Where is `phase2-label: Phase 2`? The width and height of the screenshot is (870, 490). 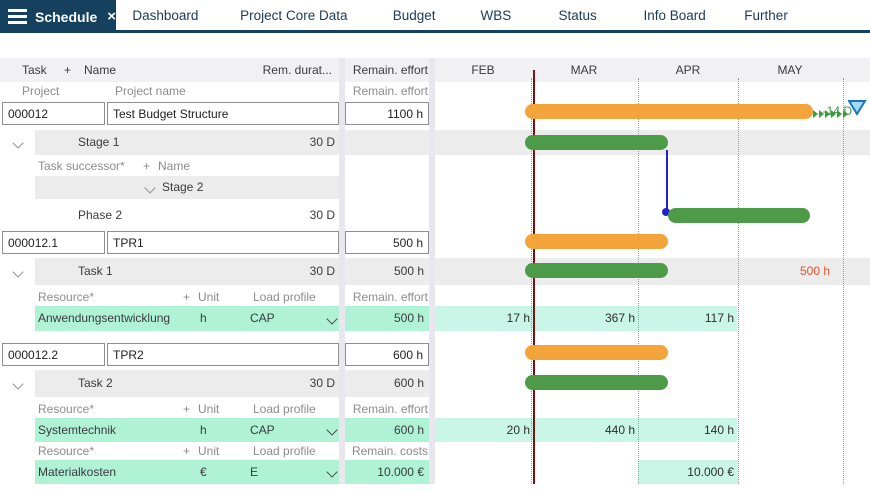 phase2-label: Phase 2 is located at coordinates (100, 215).